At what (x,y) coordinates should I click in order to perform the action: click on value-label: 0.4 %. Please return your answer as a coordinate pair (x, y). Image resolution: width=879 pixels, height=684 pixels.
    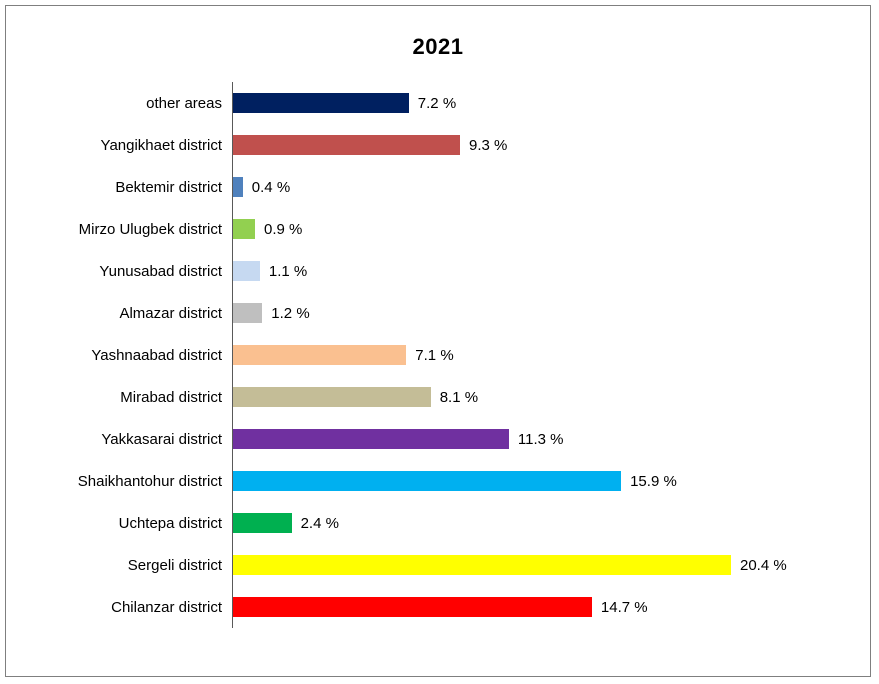
    Looking at the image, I should click on (271, 187).